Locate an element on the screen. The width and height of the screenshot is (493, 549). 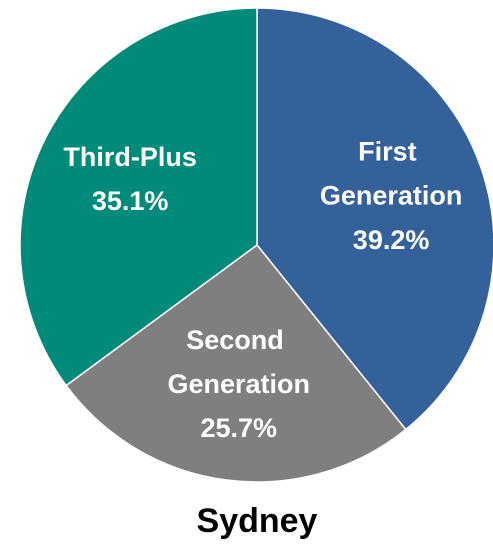
slice-label: Second Generation is located at coordinates (238, 362).